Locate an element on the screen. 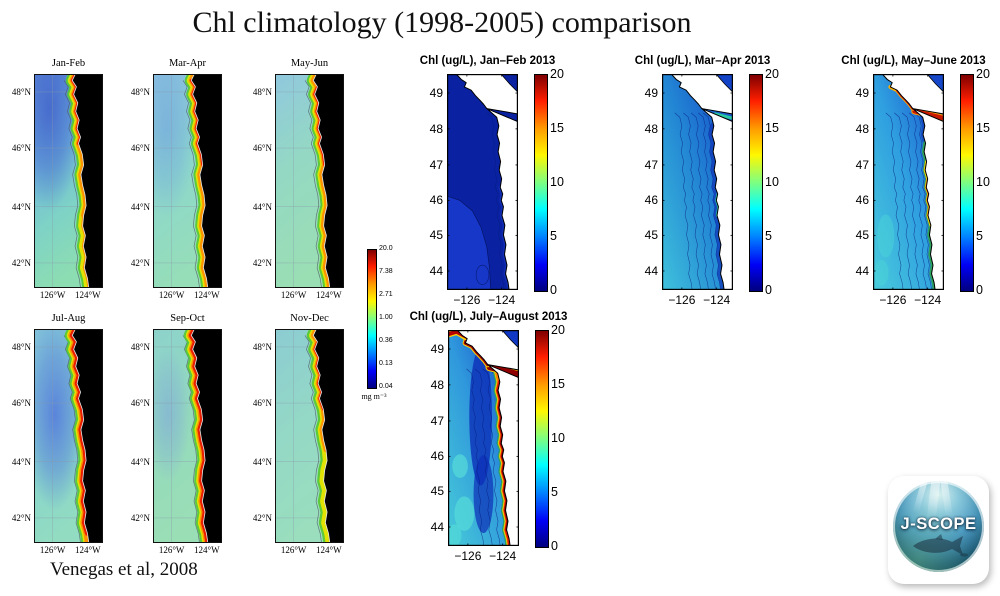 Image resolution: width=1000 pixels, height=596 pixels. climatology-colorbar-tick-label: 0.04 is located at coordinates (386, 386).